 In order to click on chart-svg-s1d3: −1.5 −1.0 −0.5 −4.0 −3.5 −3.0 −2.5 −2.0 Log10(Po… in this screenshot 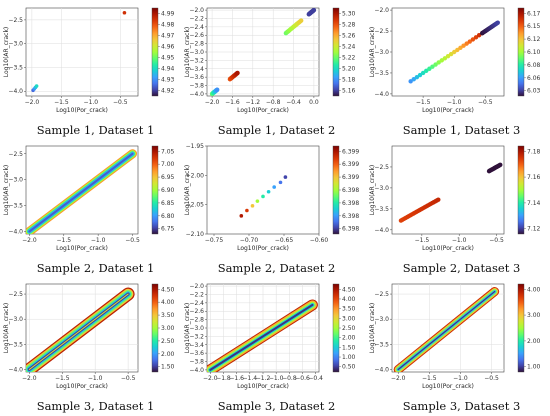, I will do `click(455, 60)`.